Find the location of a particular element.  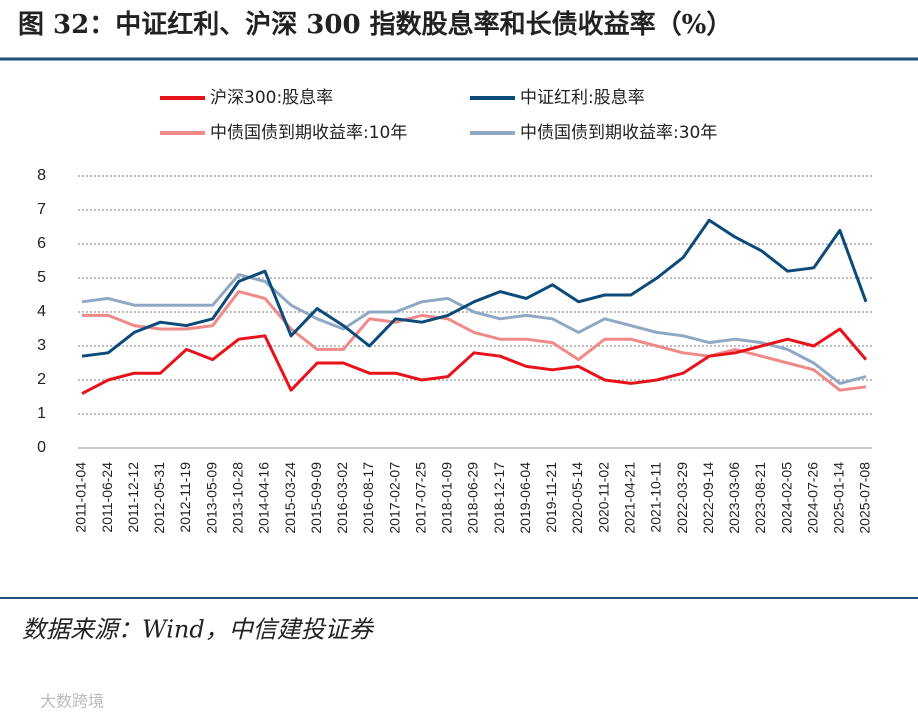

x-tick-label: 2019-11-21 is located at coordinates (551, 497).